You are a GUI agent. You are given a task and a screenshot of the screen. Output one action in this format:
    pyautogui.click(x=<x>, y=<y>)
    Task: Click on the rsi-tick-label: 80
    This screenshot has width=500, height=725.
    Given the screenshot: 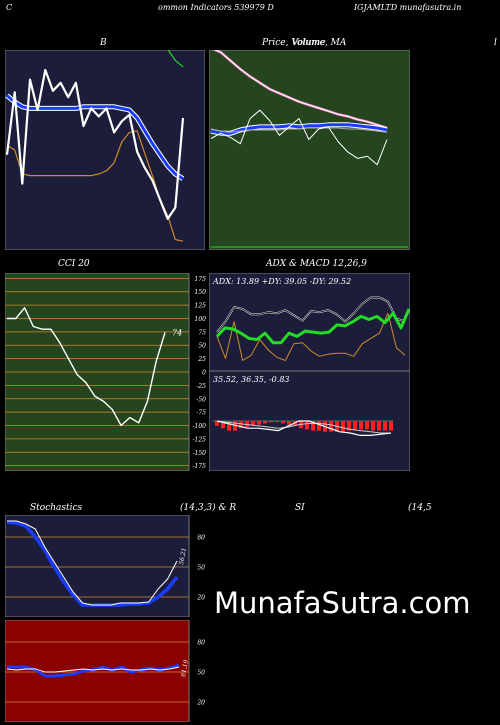 What is the action you would take?
    pyautogui.click(x=201, y=643)
    